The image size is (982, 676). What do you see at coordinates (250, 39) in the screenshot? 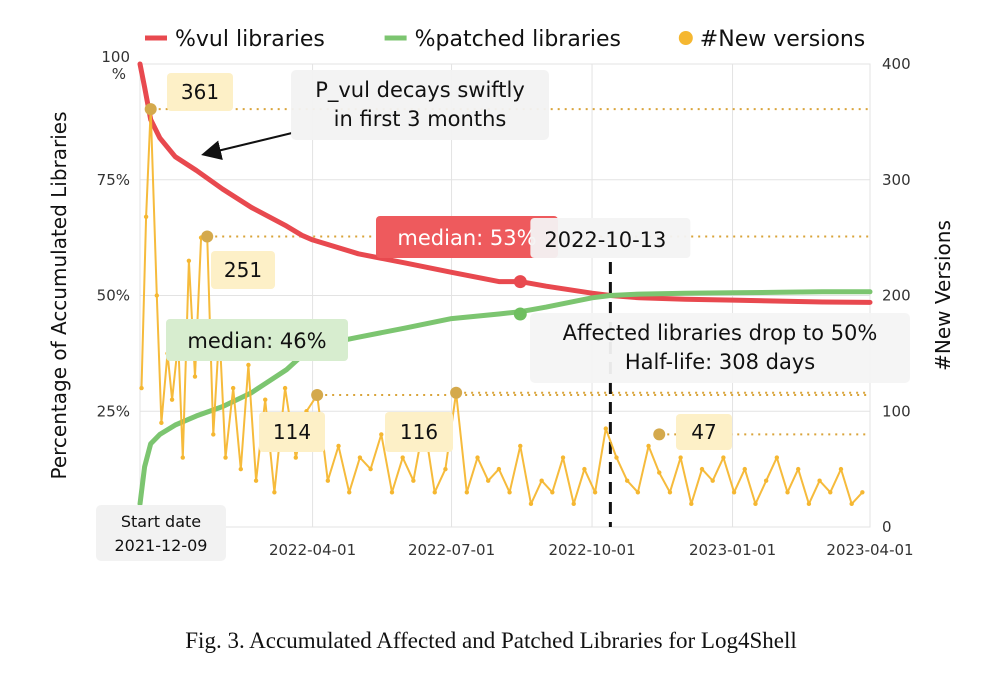
I see `legend-label: %vul libraries` at bounding box center [250, 39].